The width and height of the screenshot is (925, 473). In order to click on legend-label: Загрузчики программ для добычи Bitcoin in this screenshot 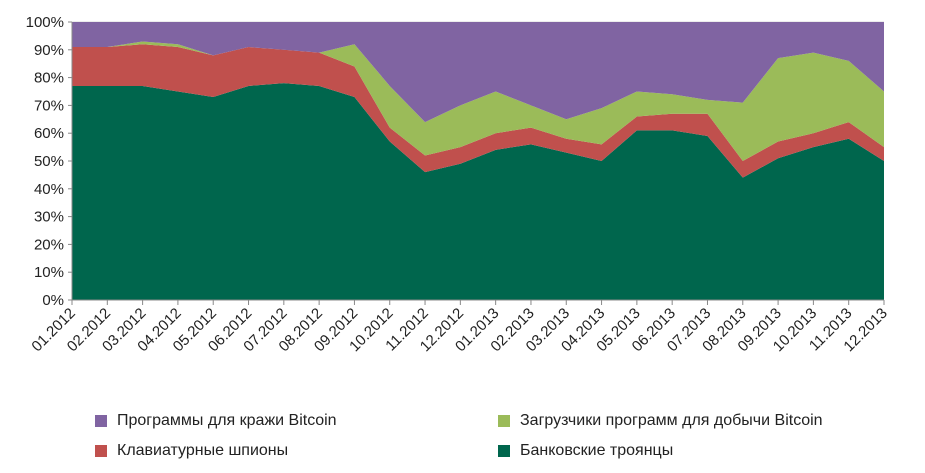, I will do `click(671, 420)`.